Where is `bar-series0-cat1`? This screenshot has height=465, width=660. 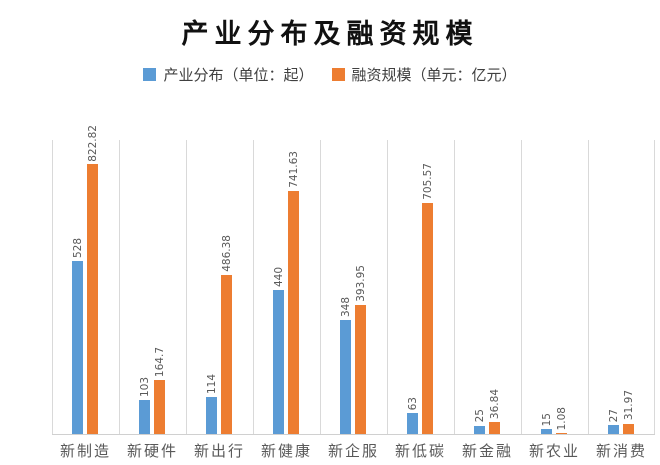
bar-series0-cat1 is located at coordinates (144, 417).